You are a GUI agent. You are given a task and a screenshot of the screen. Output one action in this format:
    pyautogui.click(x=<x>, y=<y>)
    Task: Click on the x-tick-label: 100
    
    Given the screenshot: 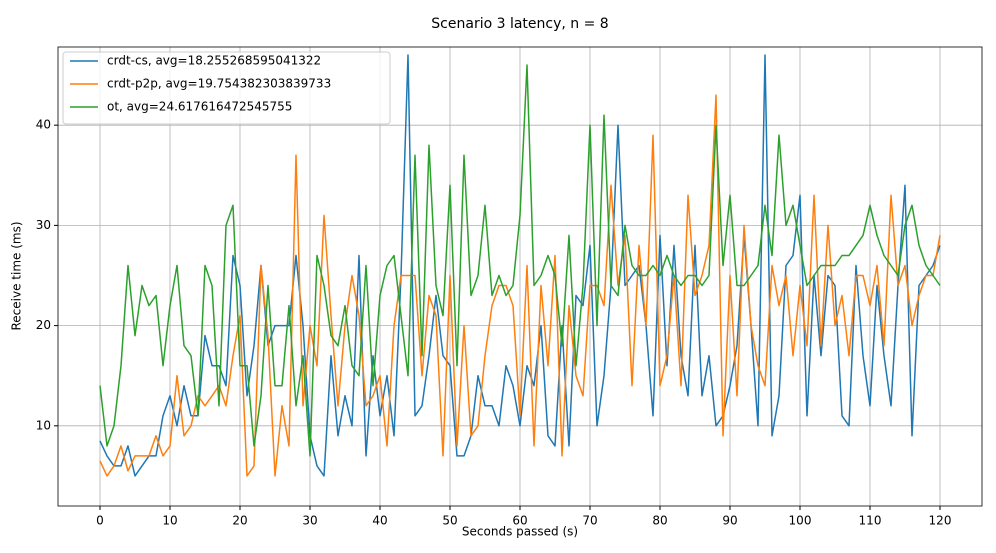 What is the action you would take?
    pyautogui.click(x=800, y=521)
    